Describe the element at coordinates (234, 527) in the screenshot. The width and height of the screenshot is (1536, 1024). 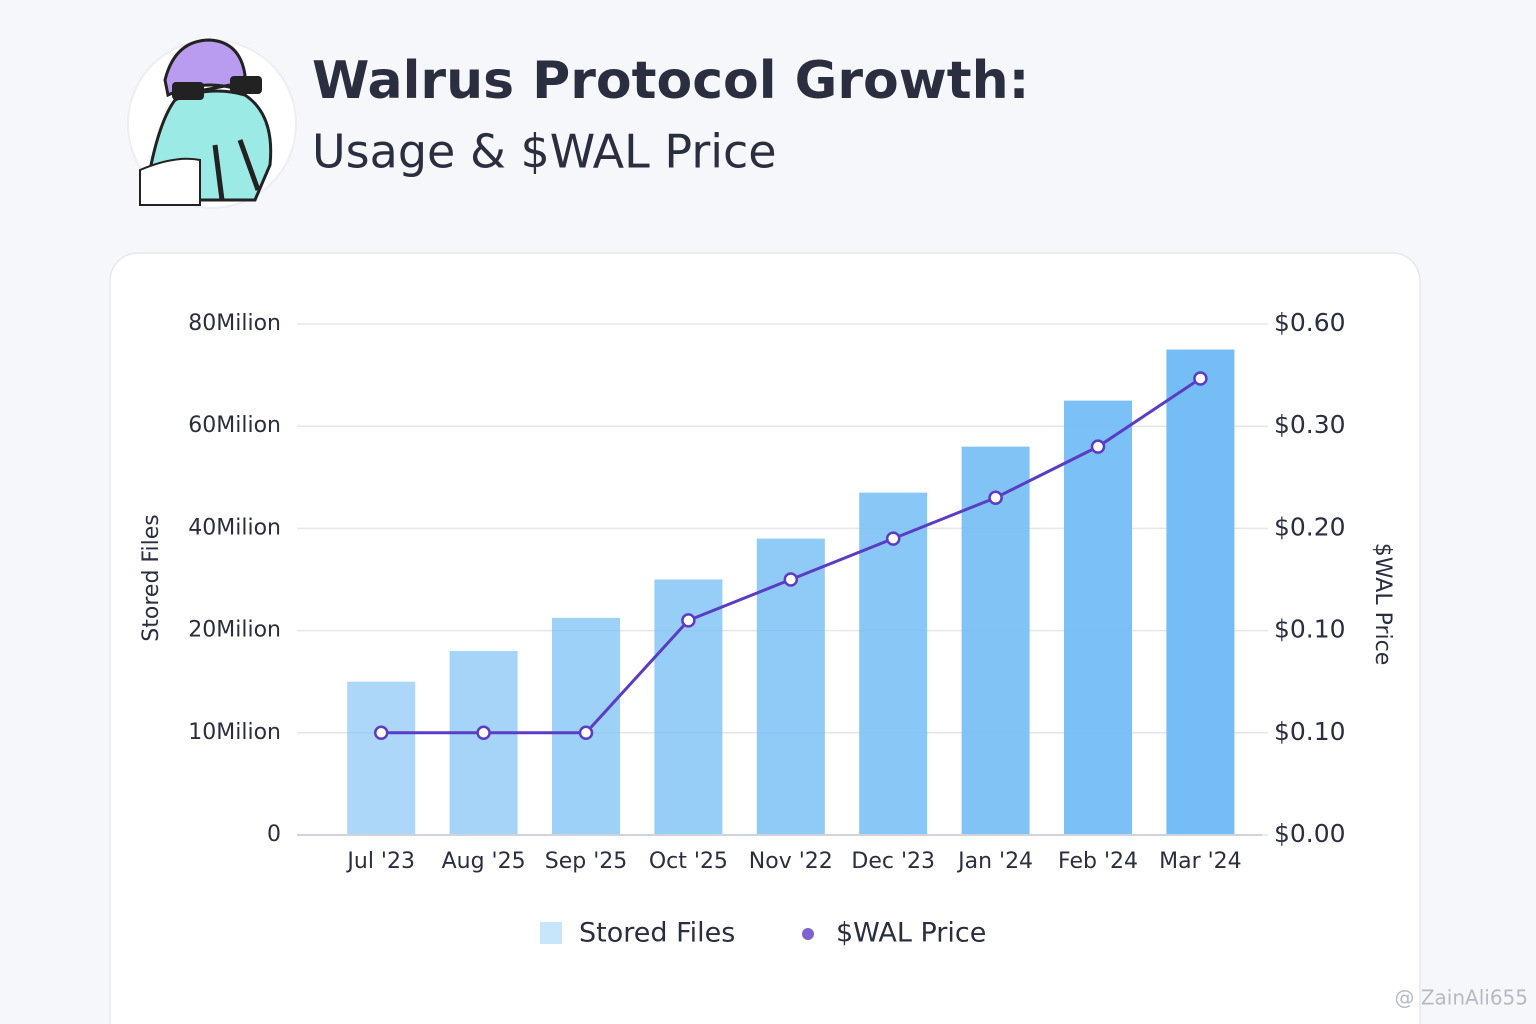
I see `y-tick-label: 40Milion` at that location.